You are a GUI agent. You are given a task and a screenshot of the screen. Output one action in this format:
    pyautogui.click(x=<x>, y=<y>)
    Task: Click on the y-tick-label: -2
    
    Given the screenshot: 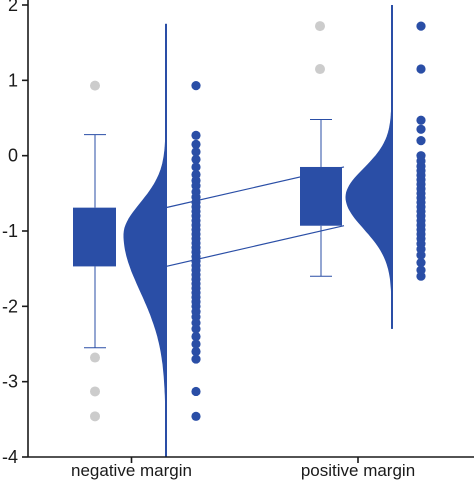 What is the action you would take?
    pyautogui.click(x=10, y=306)
    